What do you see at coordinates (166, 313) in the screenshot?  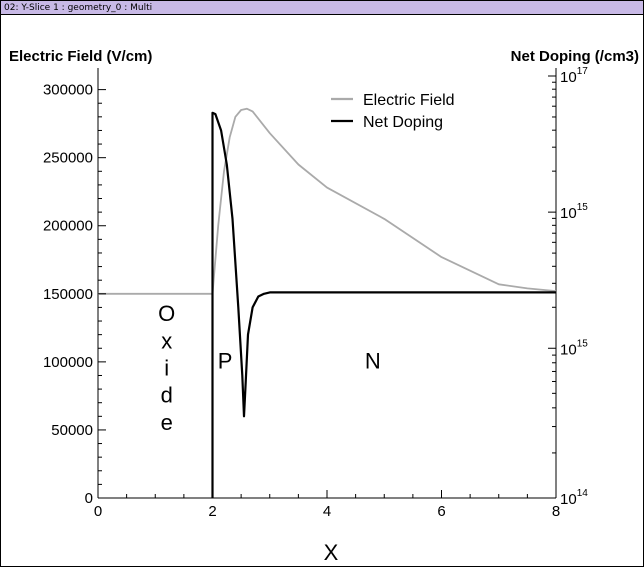 I see `region-label-o: O` at bounding box center [166, 313].